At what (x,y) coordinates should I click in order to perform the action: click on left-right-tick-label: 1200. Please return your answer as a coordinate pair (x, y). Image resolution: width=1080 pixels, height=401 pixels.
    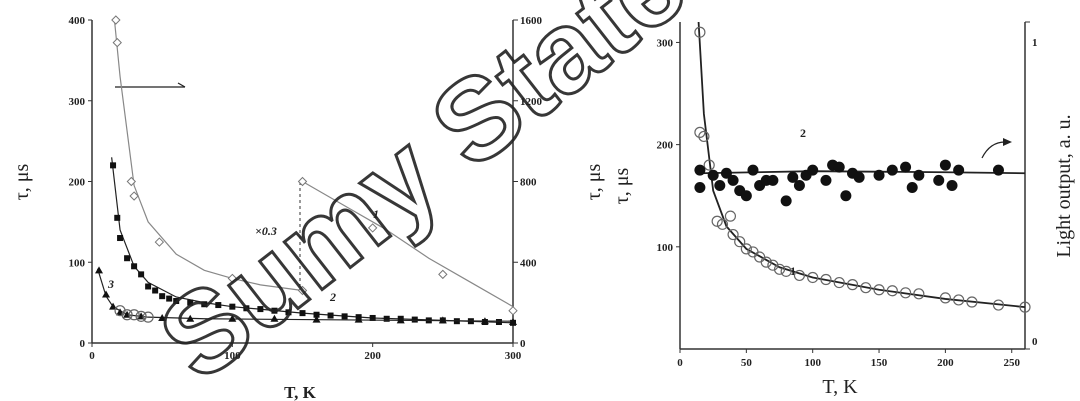
    Looking at the image, I should click on (531, 102).